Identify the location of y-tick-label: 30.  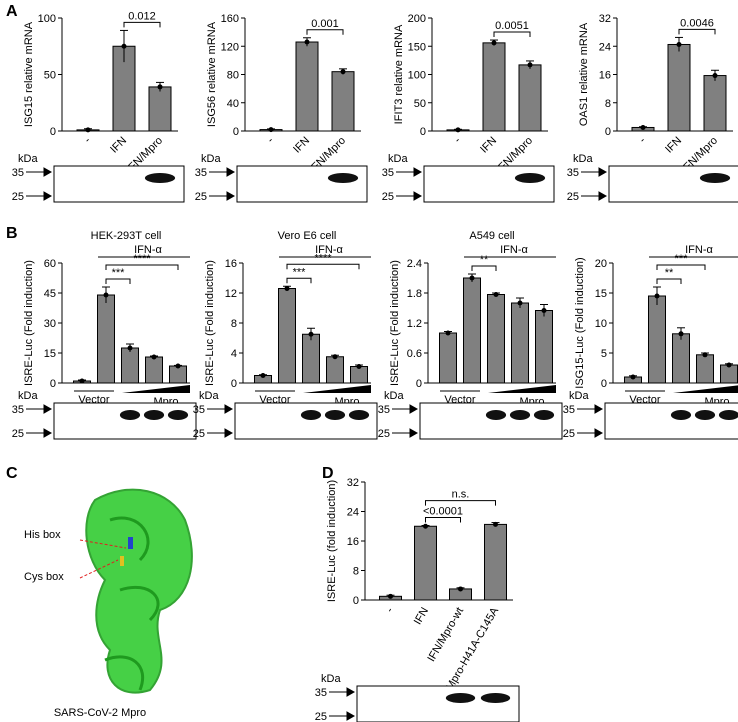
(50, 324).